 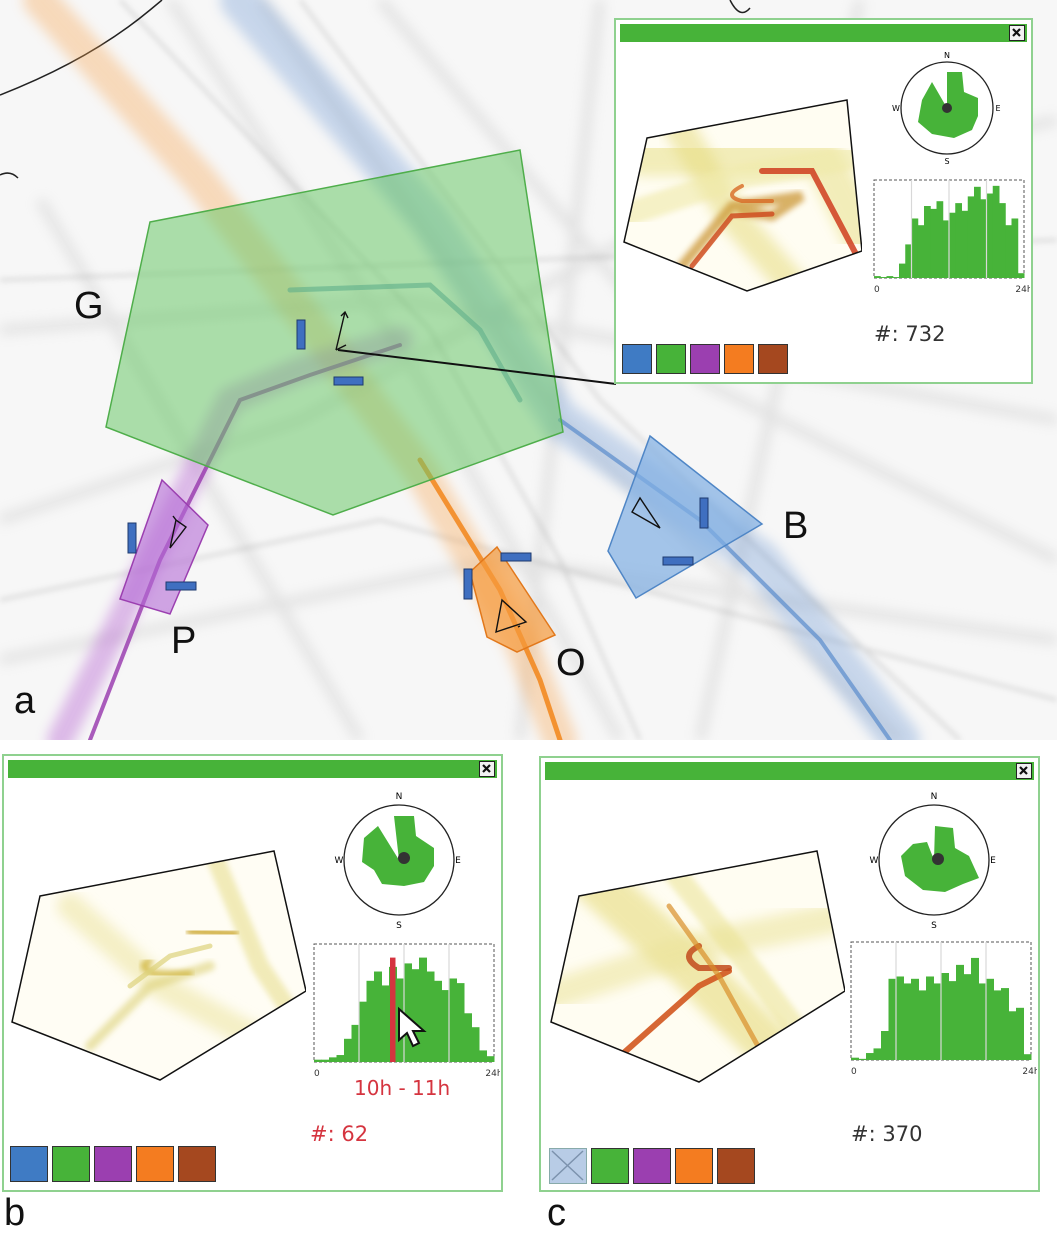 I want to click on color-swatches, so click(x=113, y=1164).